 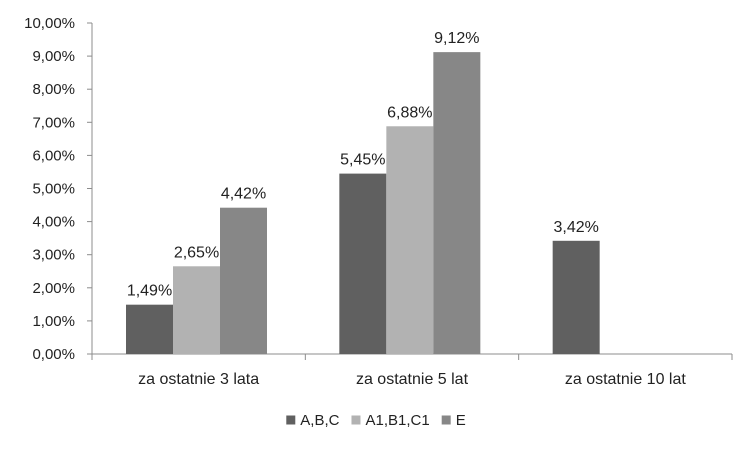 I want to click on y-tick-label: 7,00%, so click(x=53, y=122).